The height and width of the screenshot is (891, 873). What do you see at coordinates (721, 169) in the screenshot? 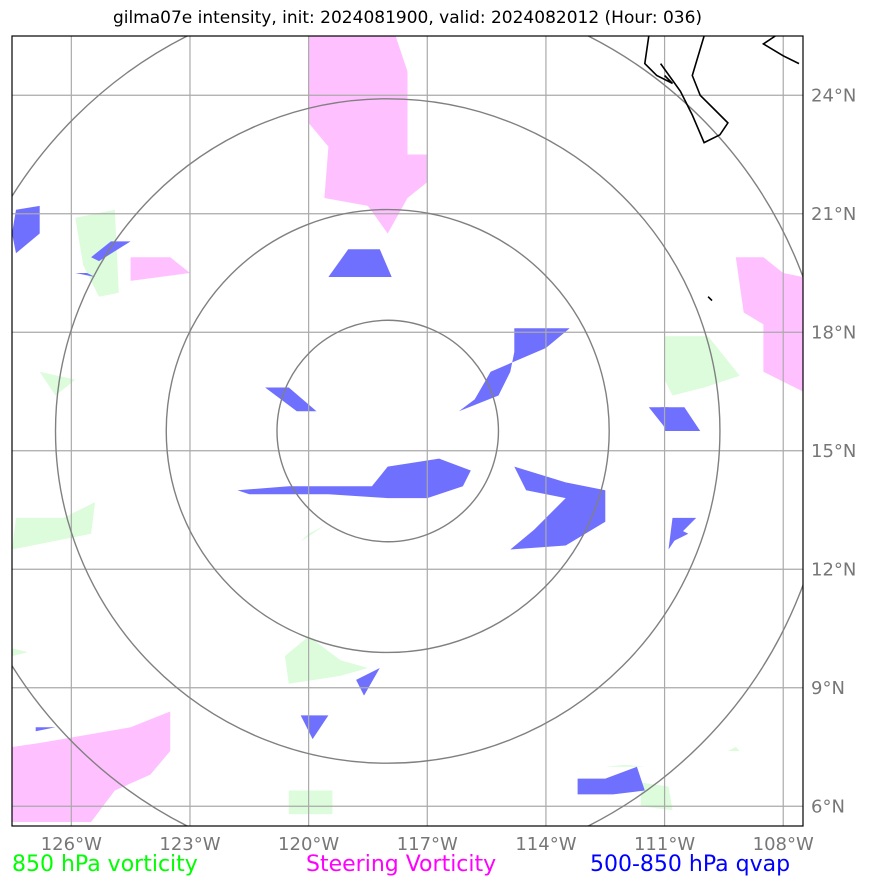
I see `coastline-layer` at bounding box center [721, 169].